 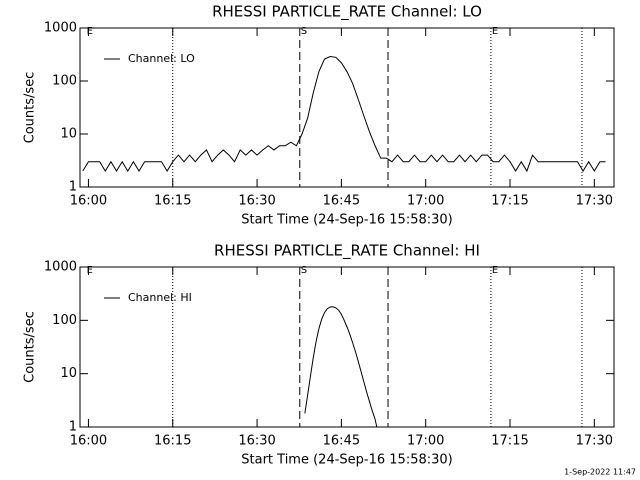 I want to click on legend-label: Channel: HI, so click(x=160, y=297).